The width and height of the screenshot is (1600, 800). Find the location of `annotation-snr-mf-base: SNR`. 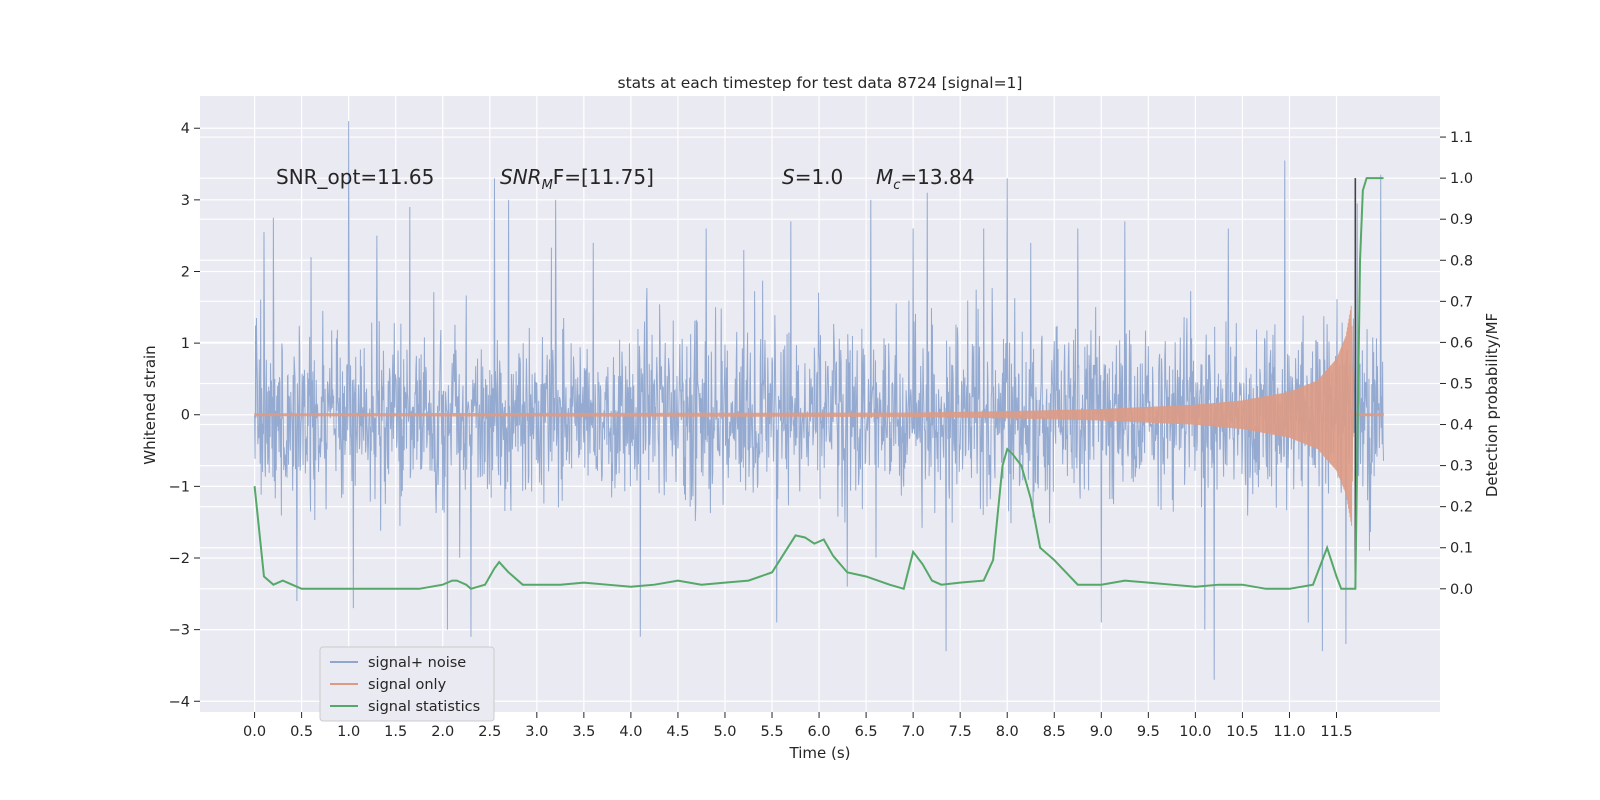

annotation-snr-mf-base: SNR is located at coordinates (521, 177).